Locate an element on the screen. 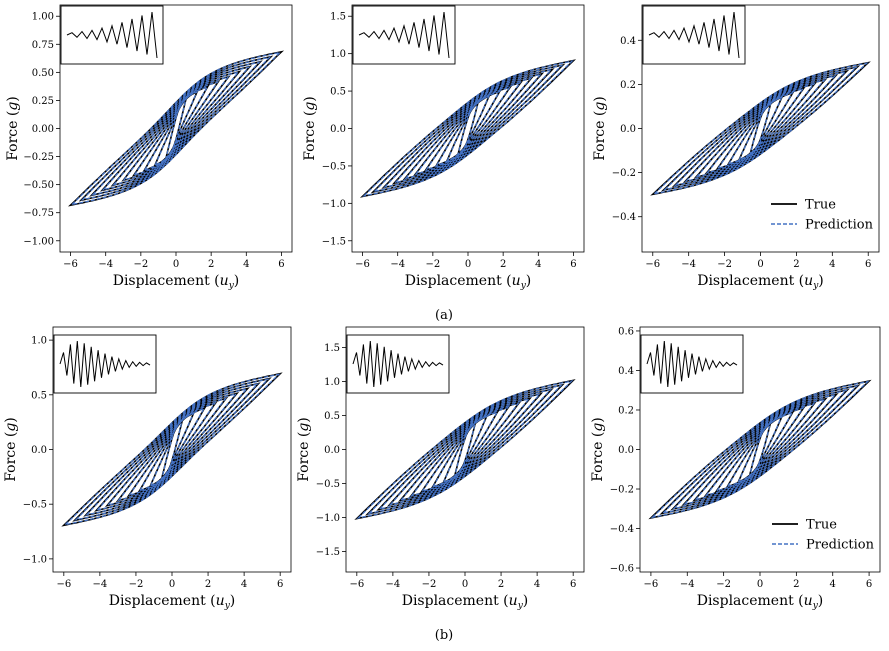  y-tick-label: 0.2 is located at coordinates (626, 410).